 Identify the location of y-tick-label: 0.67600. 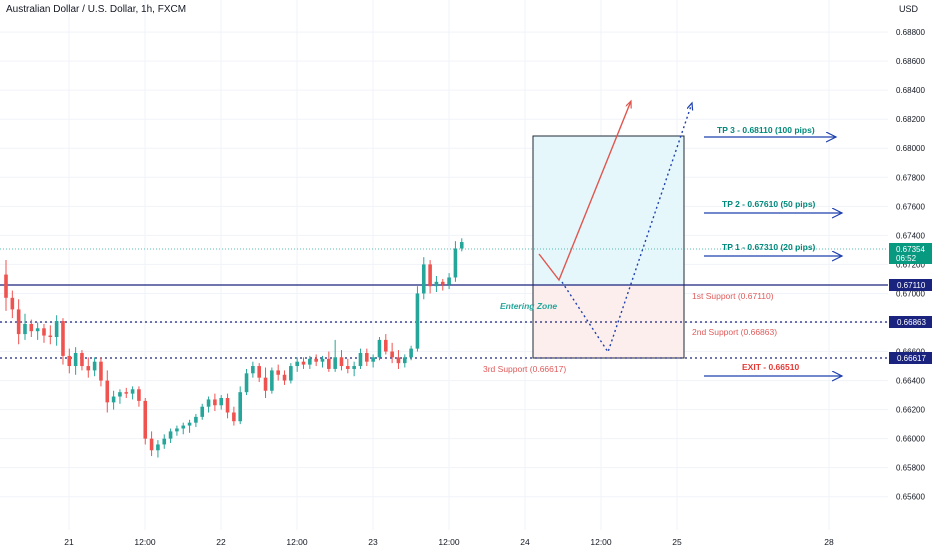
(910, 206).